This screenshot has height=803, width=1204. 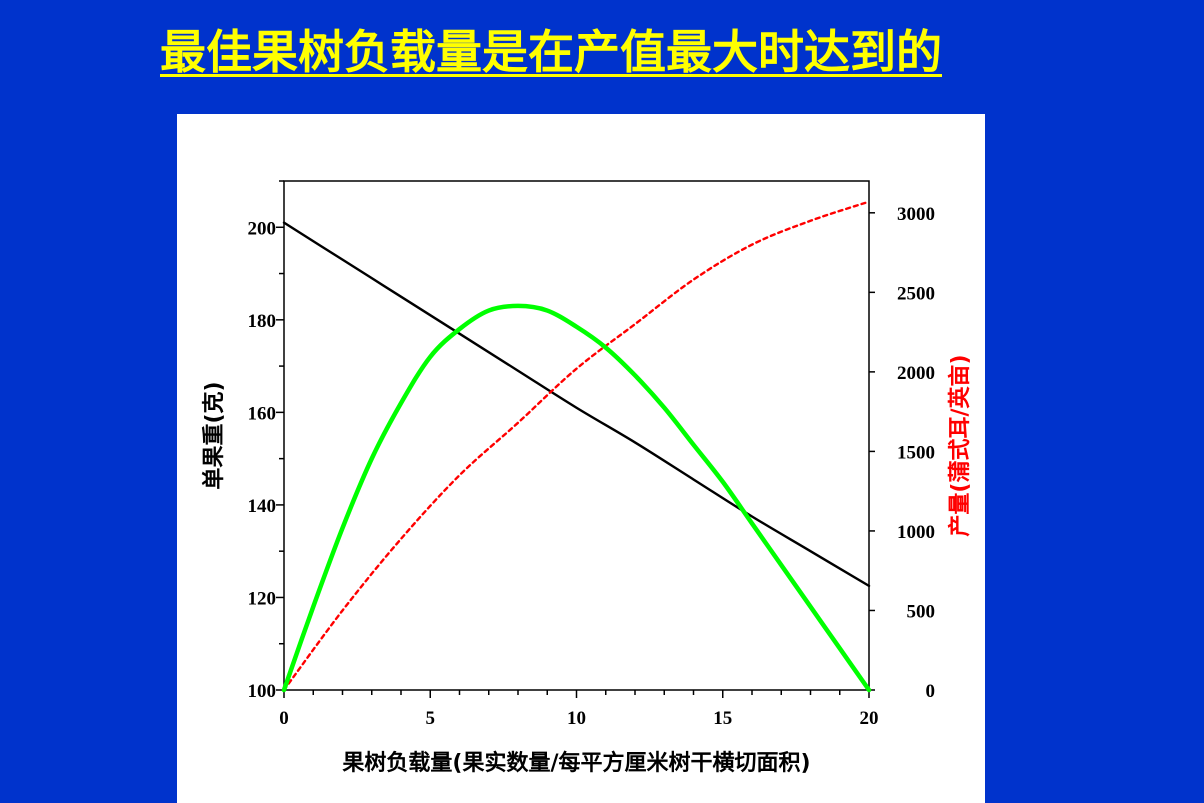 What do you see at coordinates (916, 293) in the screenshot?
I see `y2-tick-label: 2500` at bounding box center [916, 293].